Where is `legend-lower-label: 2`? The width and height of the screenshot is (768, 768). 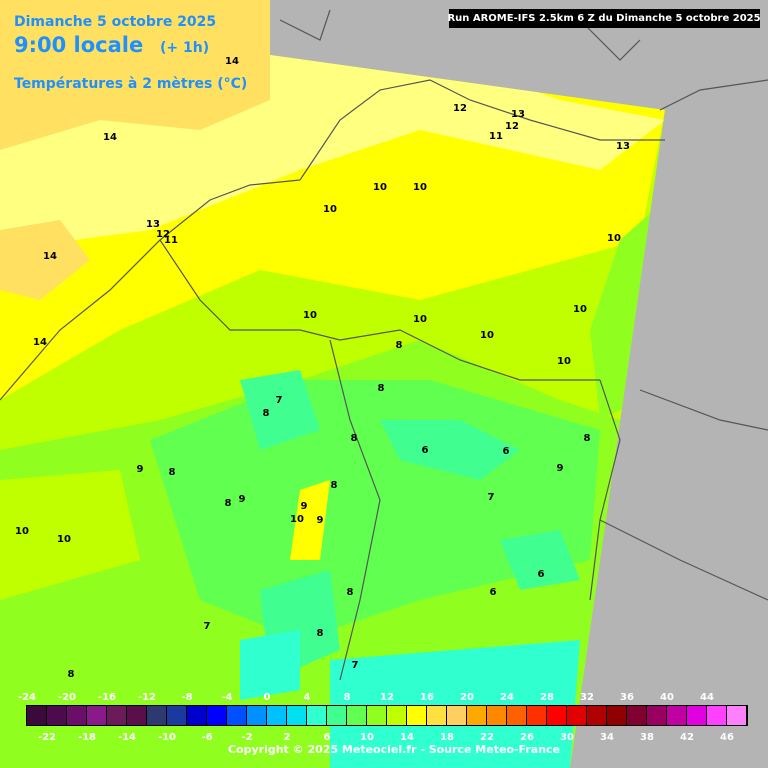
legend-lower-label: 2 is located at coordinates (287, 737).